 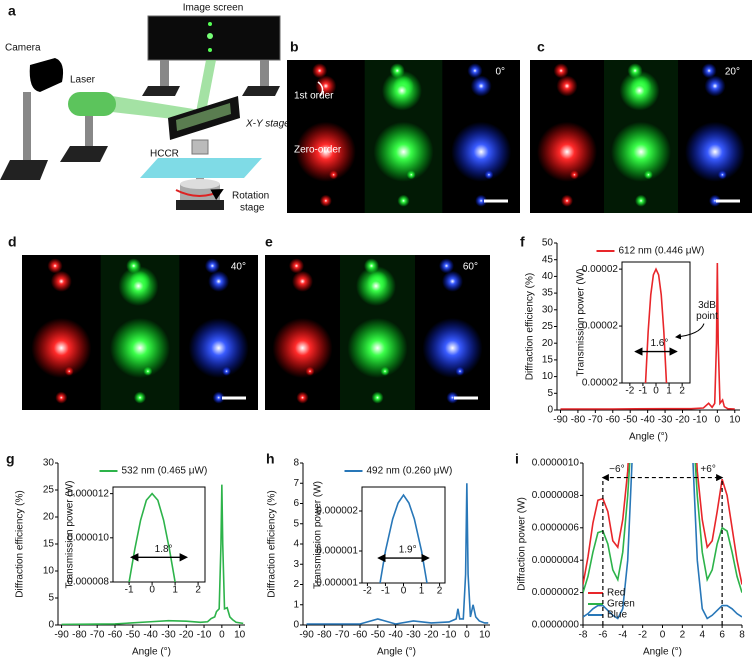 I want to click on label: Camera, so click(x=23, y=48).